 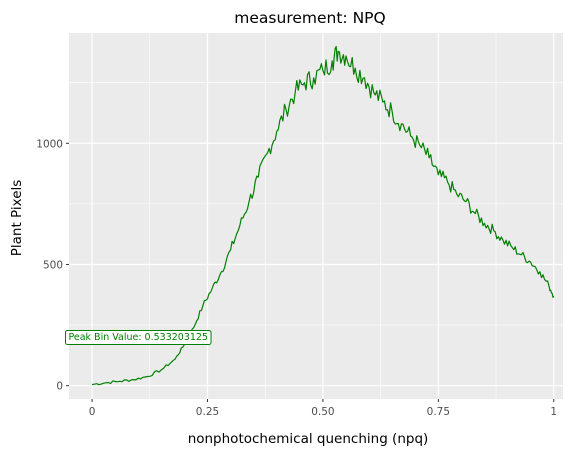 I want to click on annotation-box, so click(x=138, y=337).